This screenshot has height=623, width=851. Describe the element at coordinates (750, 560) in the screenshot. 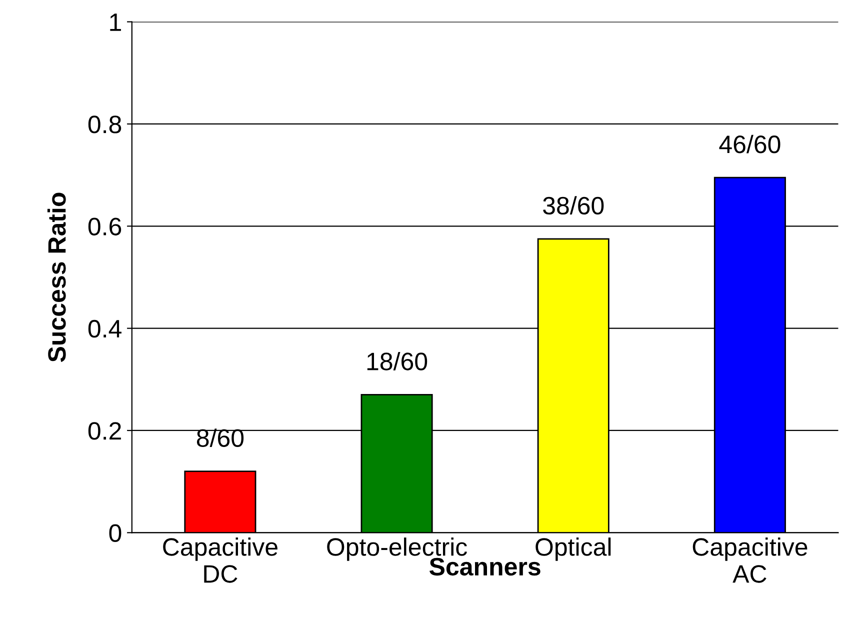

I see `x-tick-label: Capacitive AC` at that location.